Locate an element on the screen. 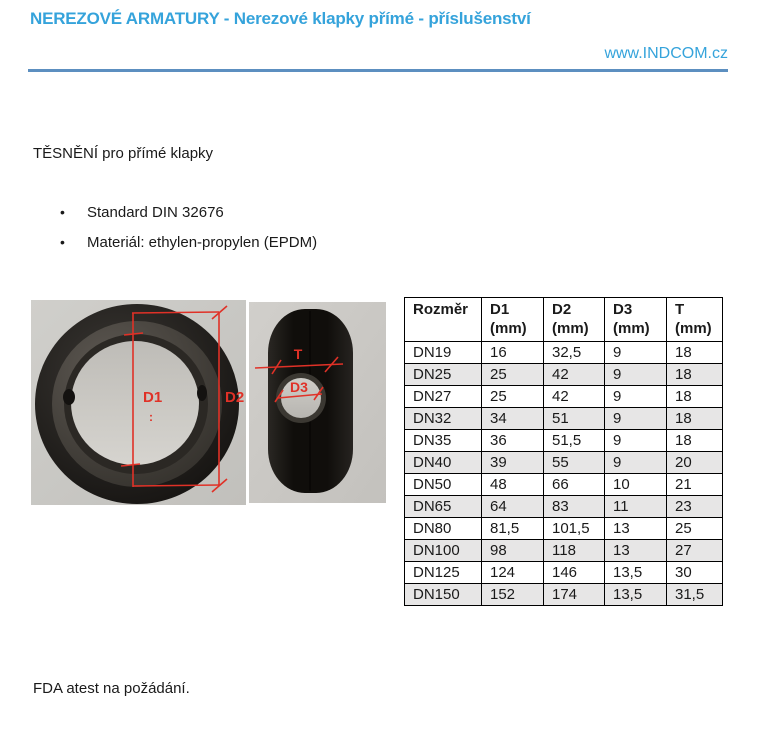  table-cell-d2: 83 is located at coordinates (574, 506).